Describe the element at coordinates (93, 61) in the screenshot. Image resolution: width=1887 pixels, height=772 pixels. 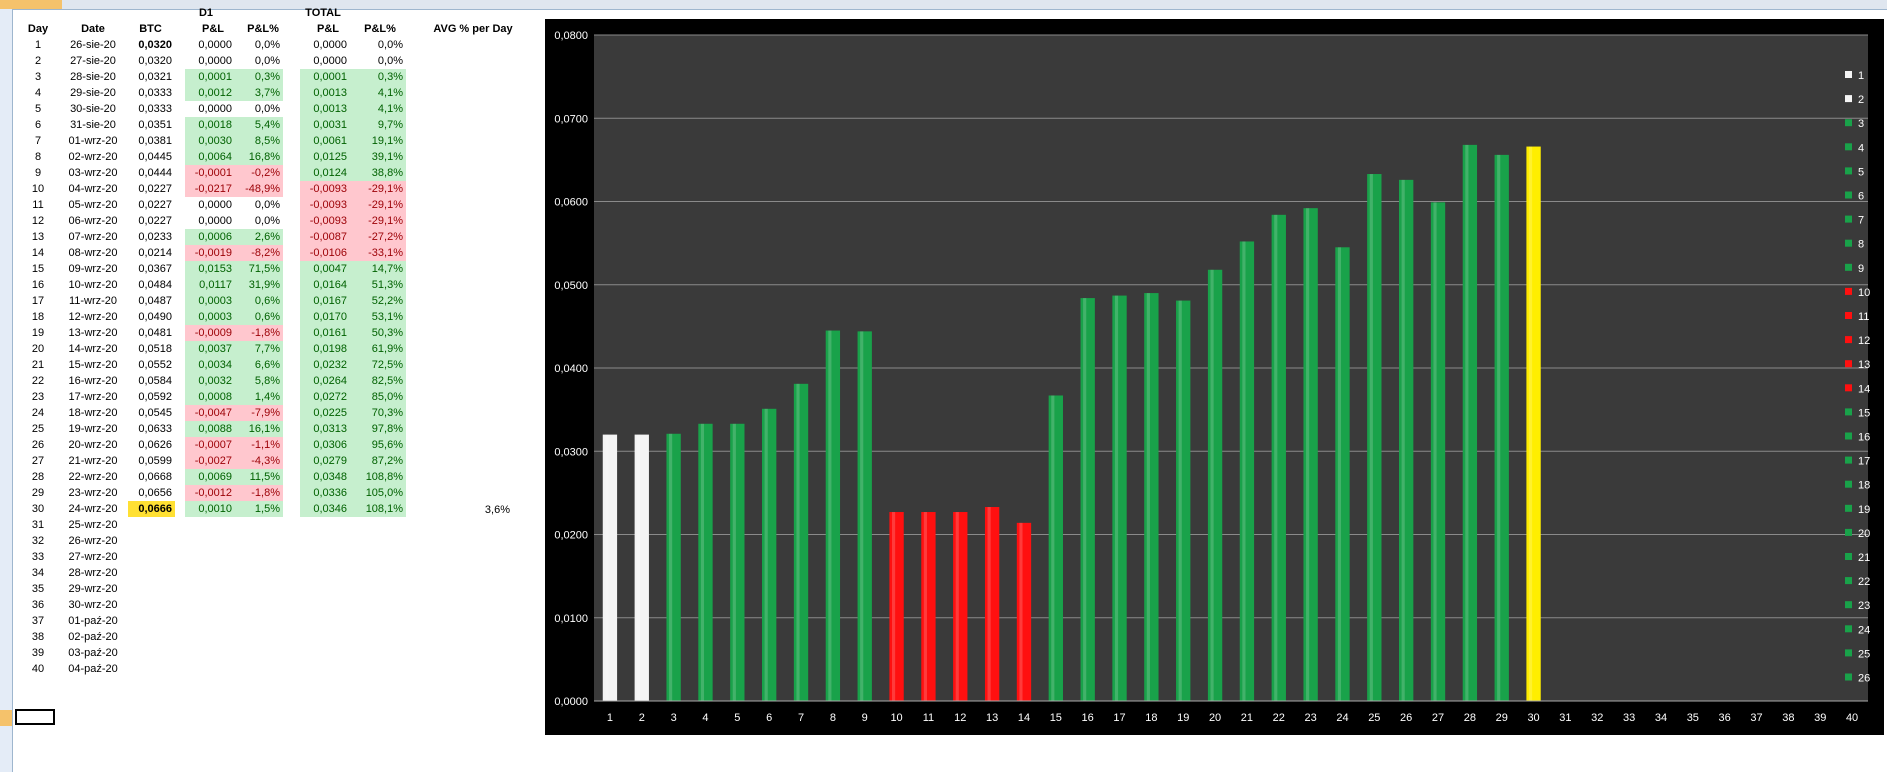
I see `date-cell: 27-sie-20` at that location.